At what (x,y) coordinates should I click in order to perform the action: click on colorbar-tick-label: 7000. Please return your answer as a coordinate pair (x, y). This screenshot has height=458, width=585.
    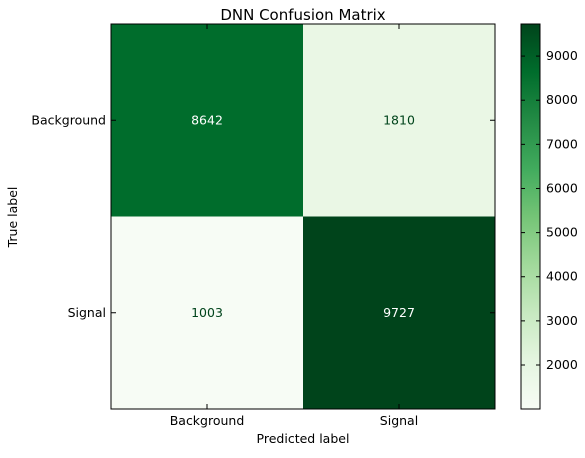
    Looking at the image, I should click on (562, 143).